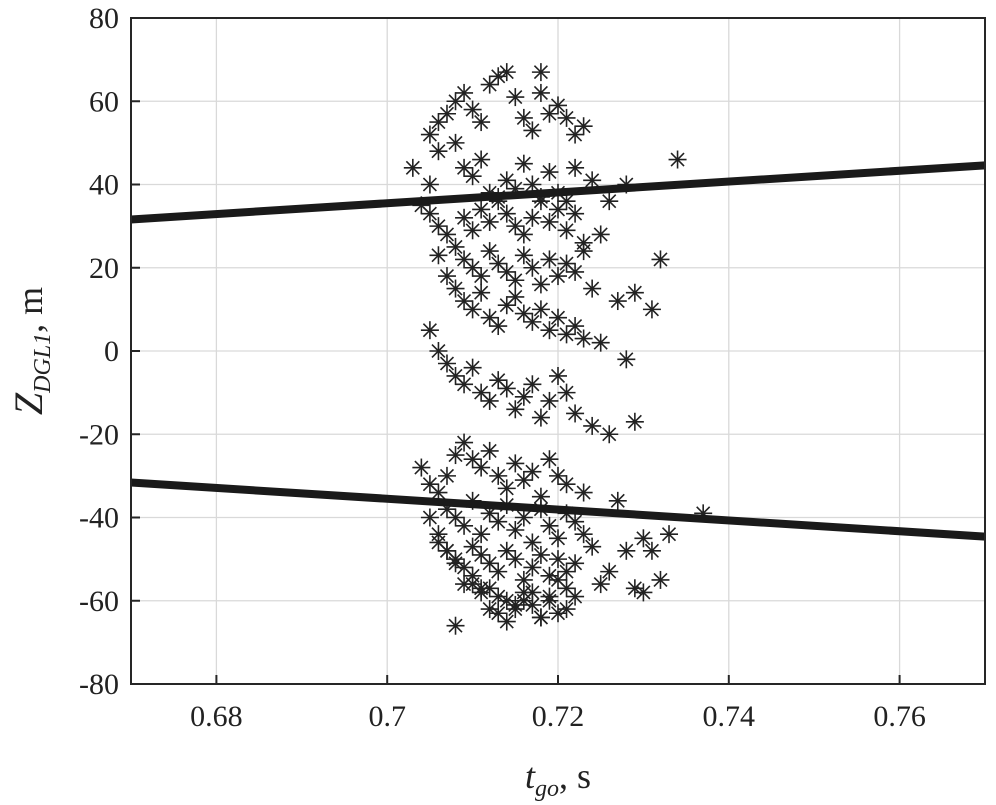 Image resolution: width=996 pixels, height=805 pixels. What do you see at coordinates (729, 716) in the screenshot?
I see `x-tick-label: 0.74` at bounding box center [729, 716].